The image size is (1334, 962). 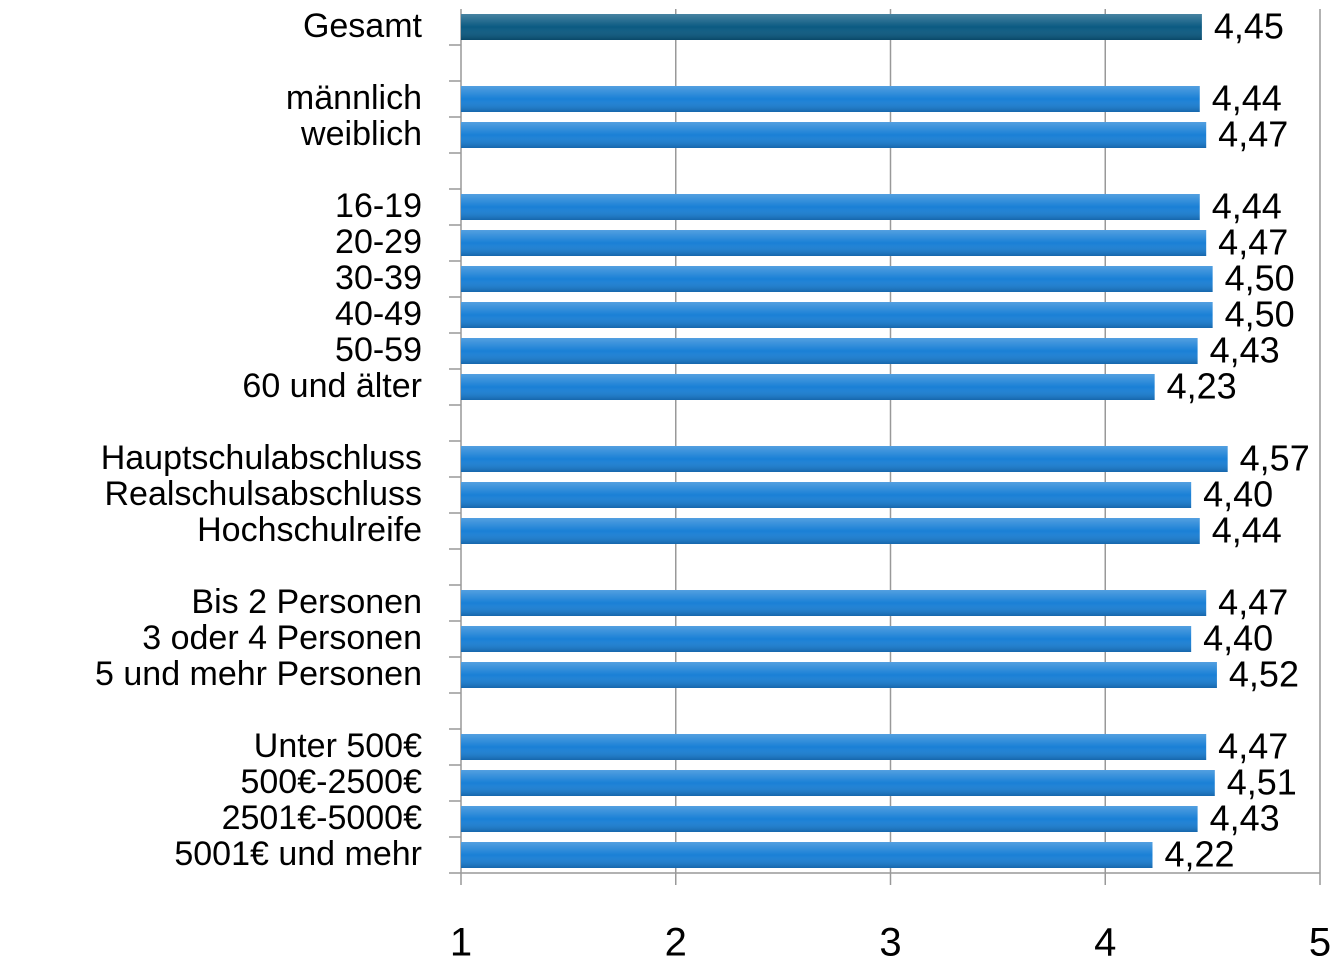 I want to click on x-tick-label: 5, so click(x=1320, y=941).